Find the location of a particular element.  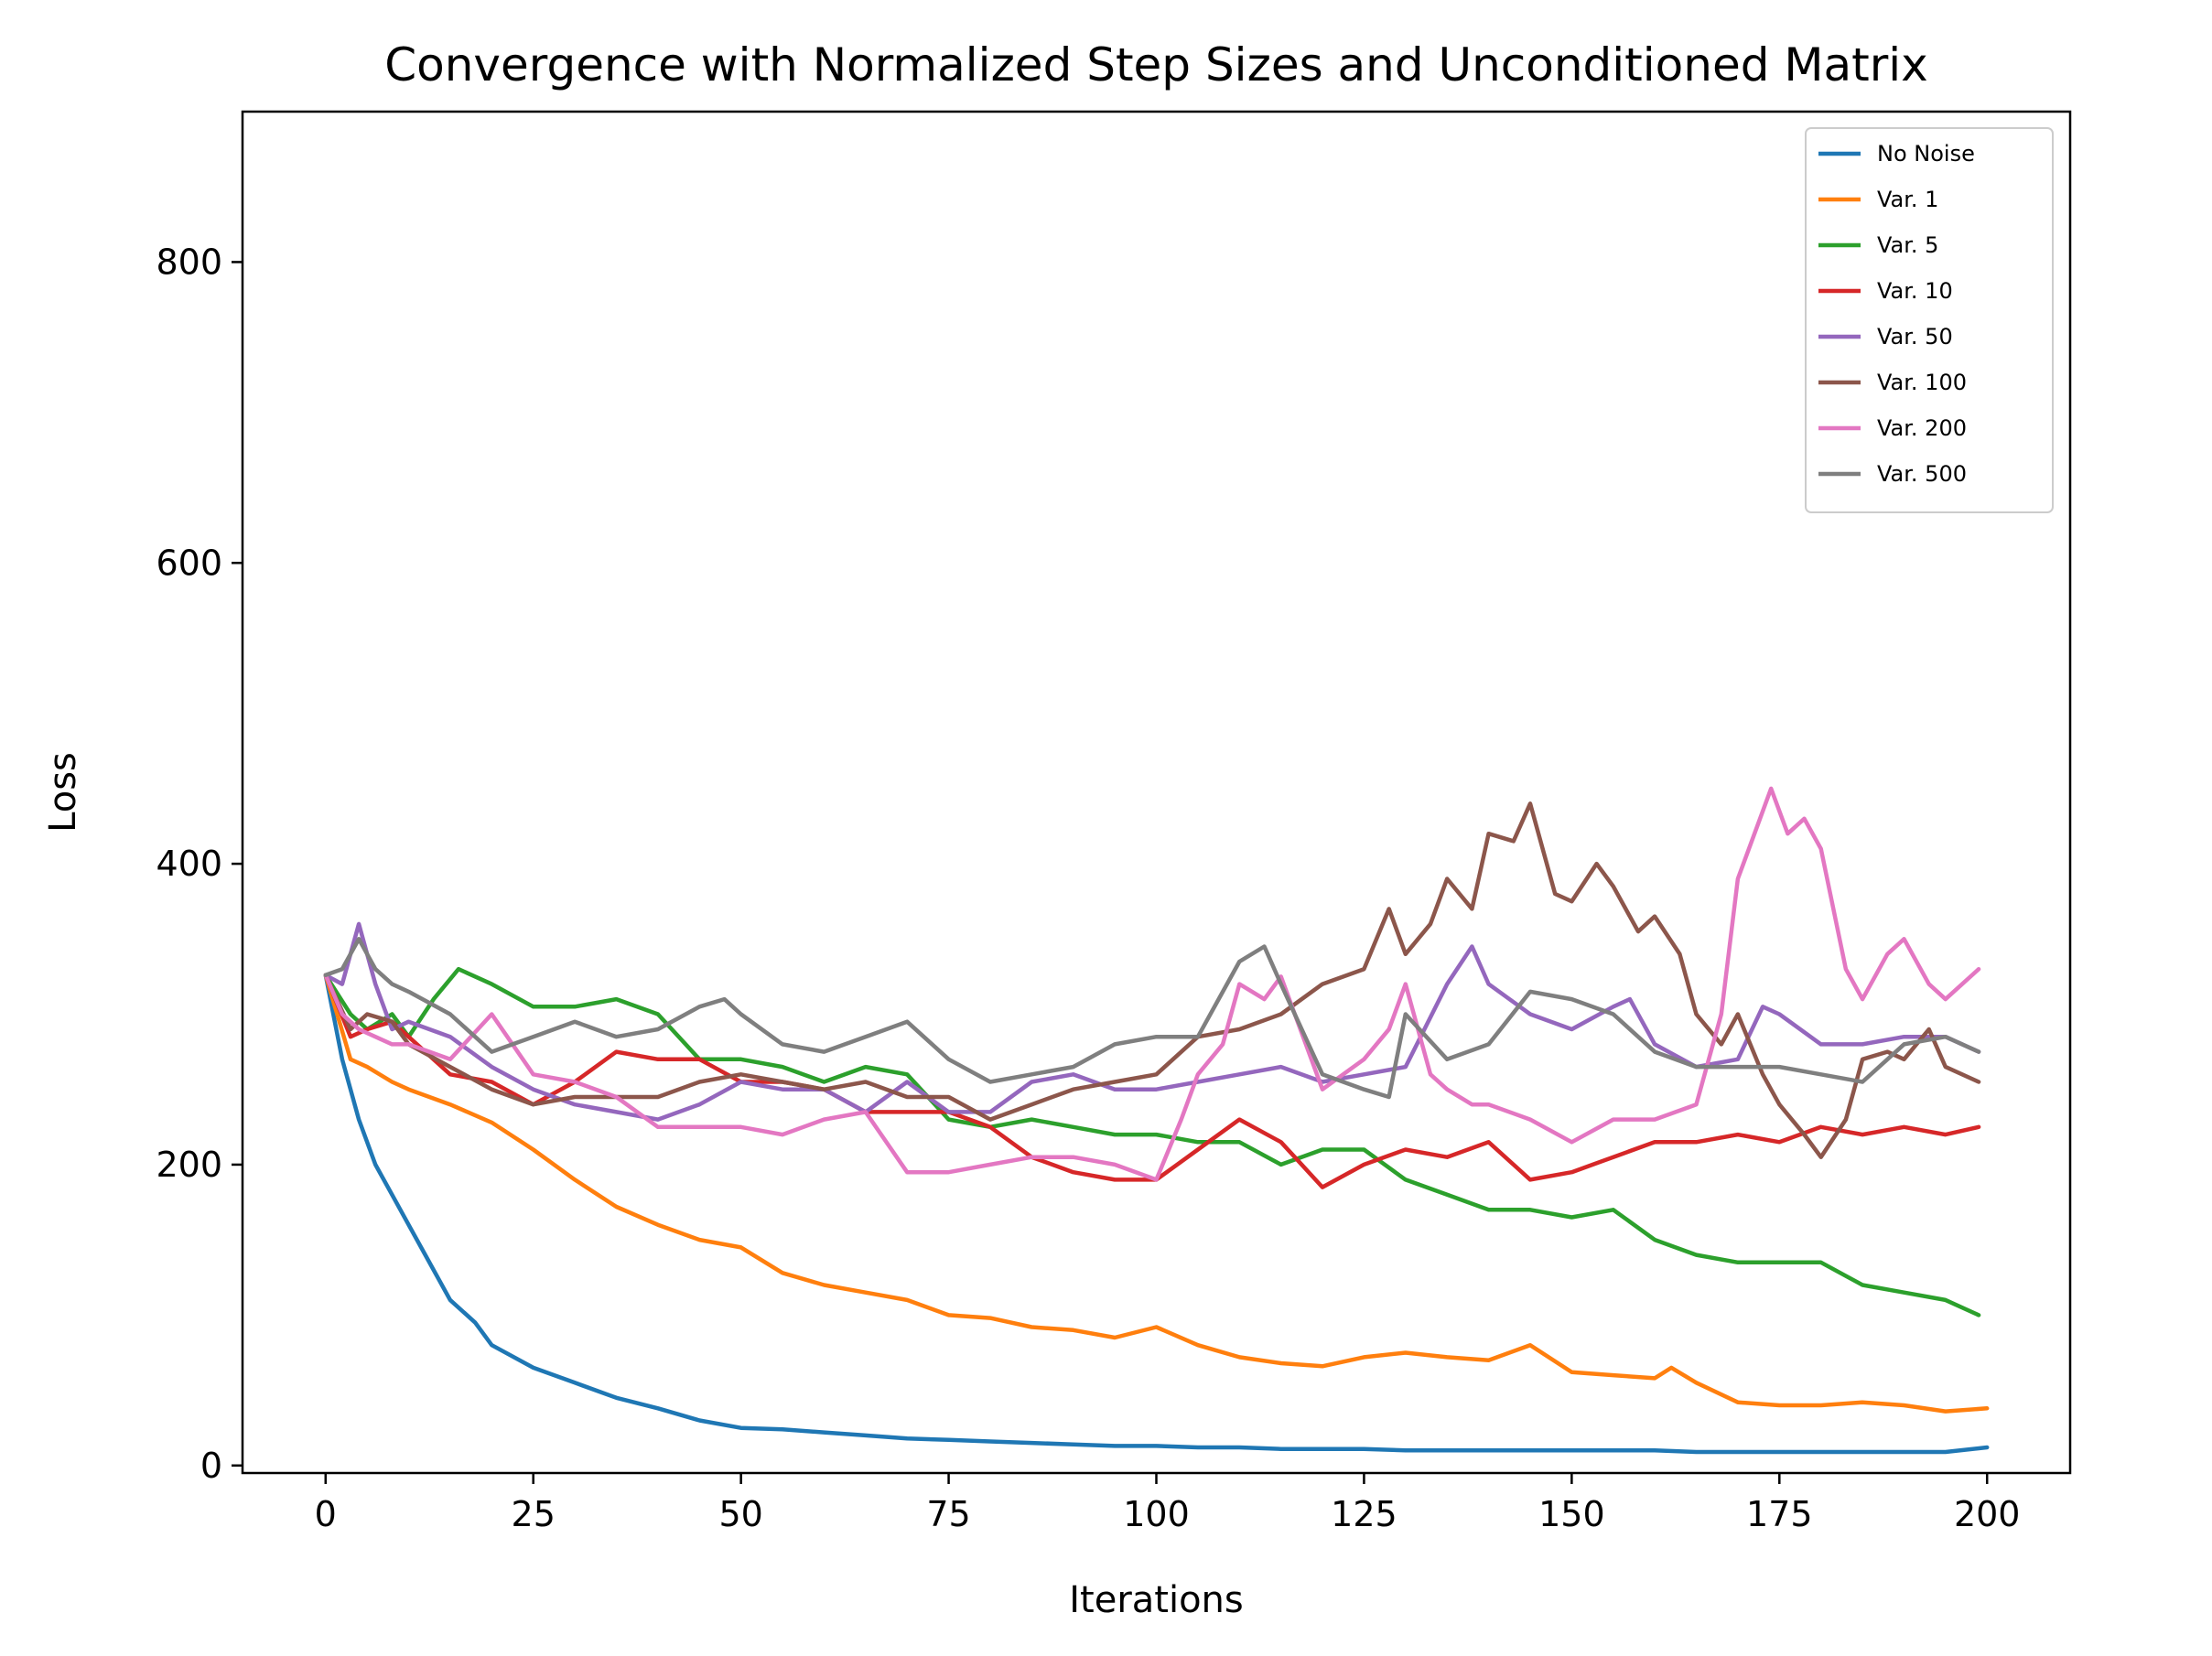

x-tick-label-8: 200 is located at coordinates (1987, 1514).